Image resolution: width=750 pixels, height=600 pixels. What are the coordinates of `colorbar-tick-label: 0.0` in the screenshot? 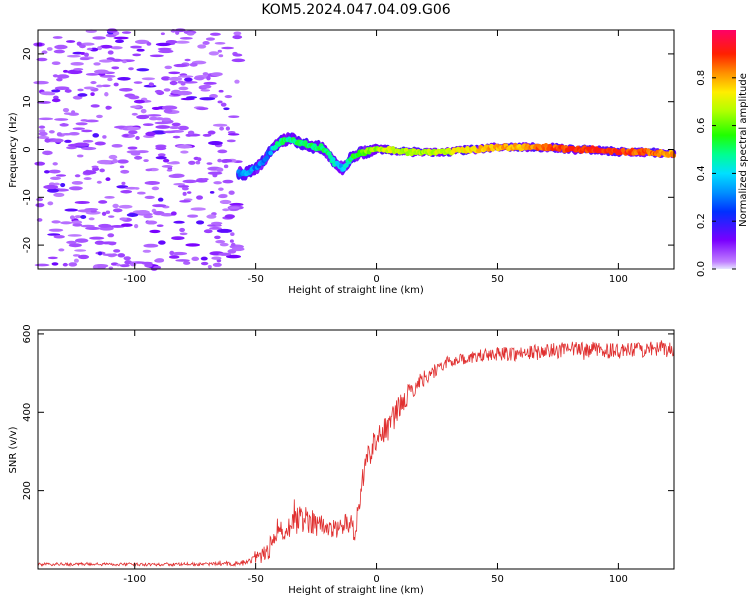 It's located at (701, 269).